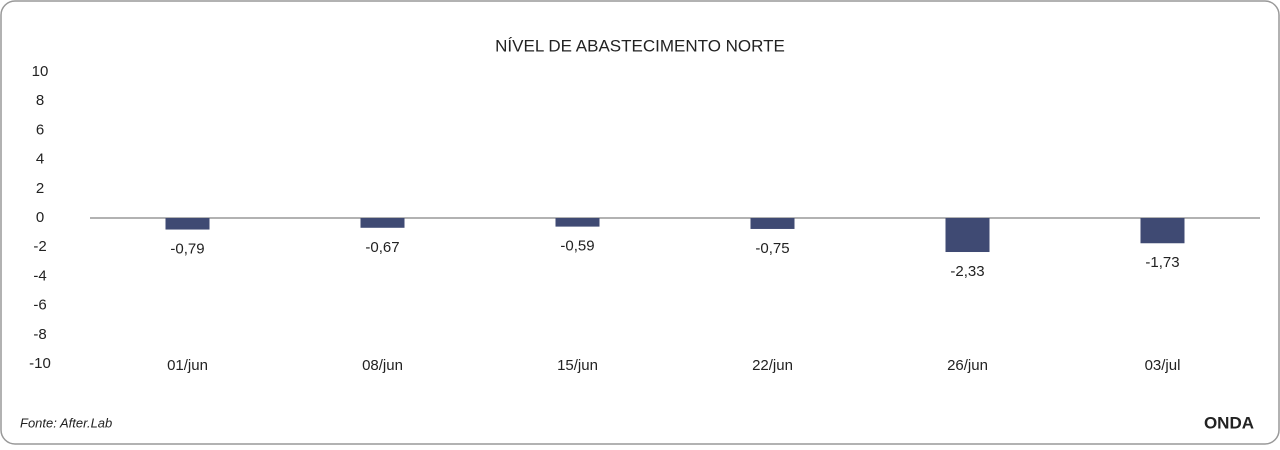  I want to click on y-tick-label: -6, so click(39, 305).